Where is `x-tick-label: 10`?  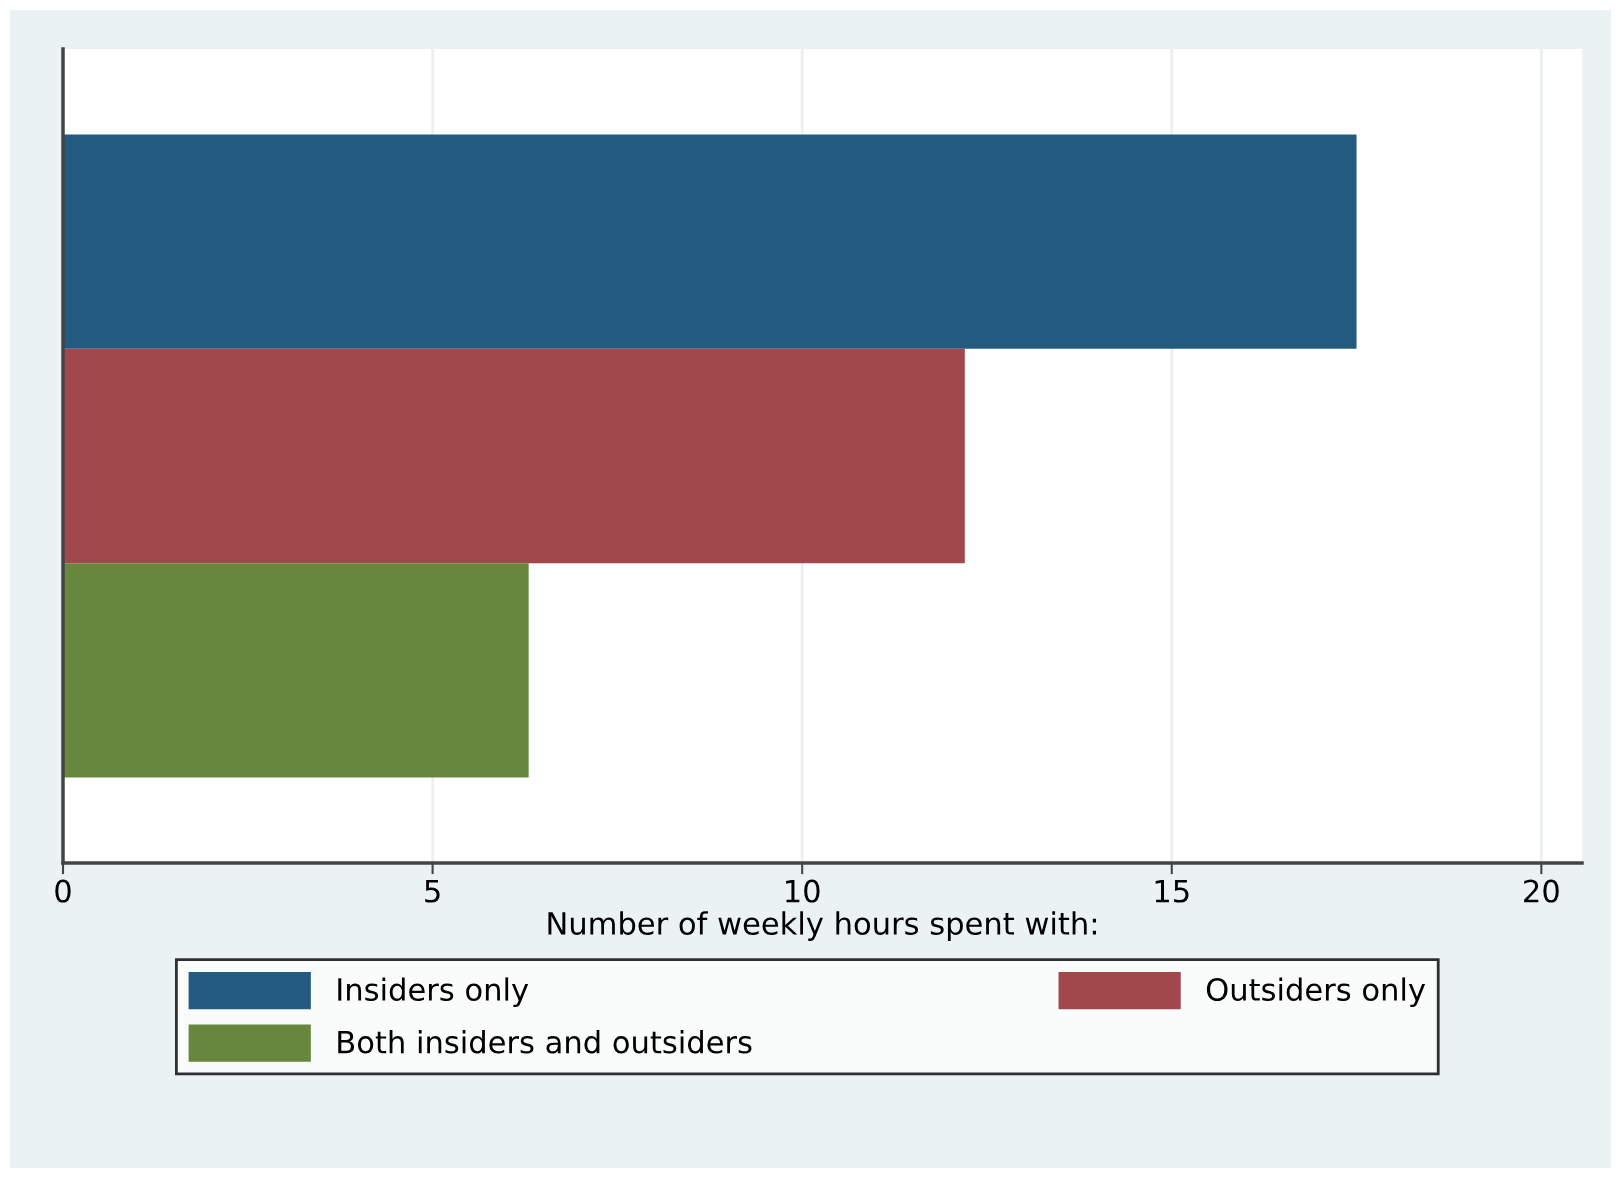
x-tick-label: 10 is located at coordinates (803, 891).